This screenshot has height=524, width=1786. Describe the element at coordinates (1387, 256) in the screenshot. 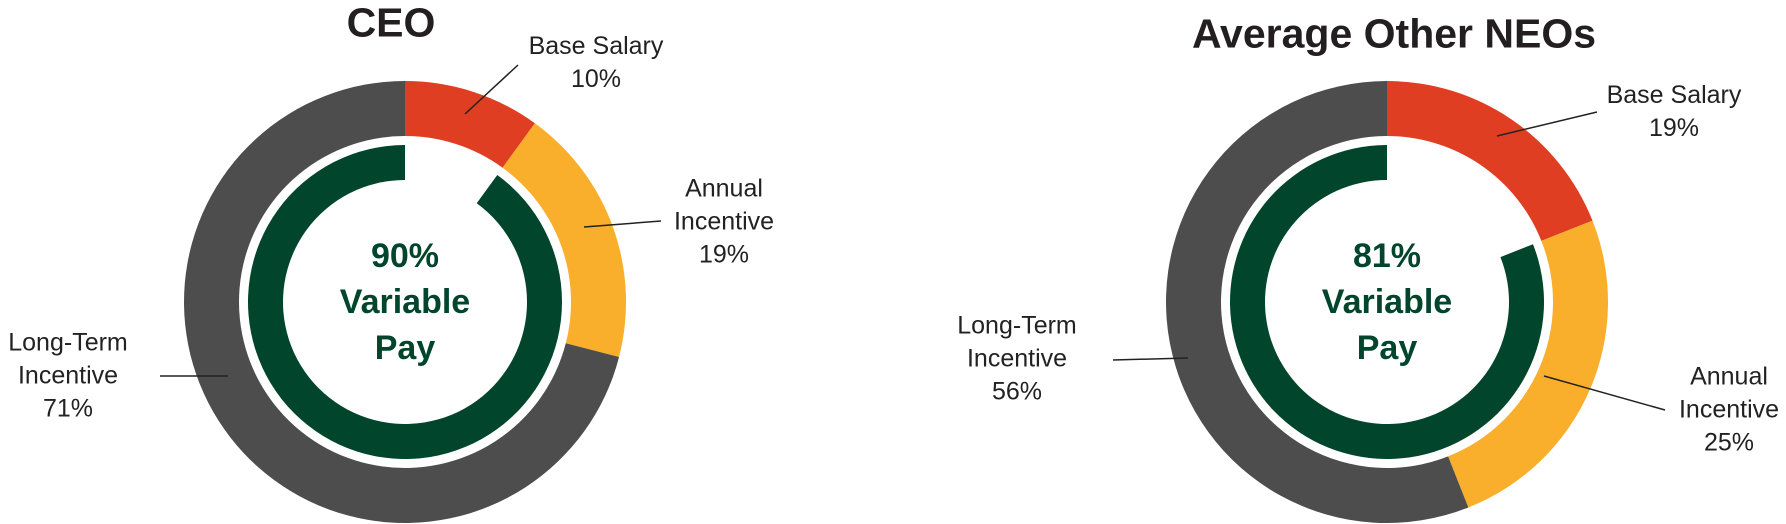

I see `center-value: 81%` at that location.